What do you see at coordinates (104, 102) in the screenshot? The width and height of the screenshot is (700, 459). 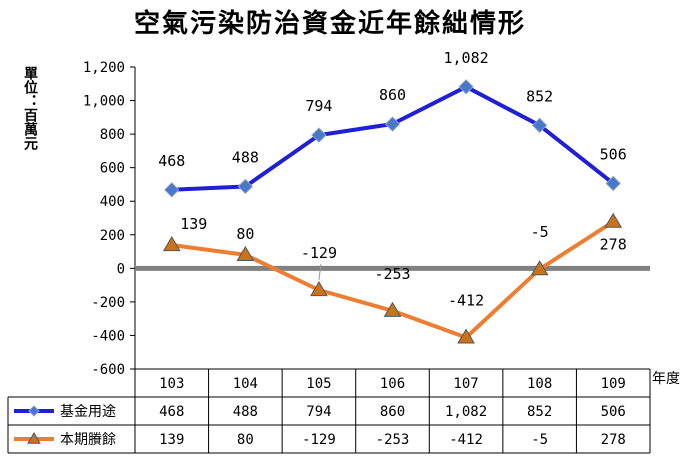 I see `y-tick-label: 1,000` at bounding box center [104, 102].